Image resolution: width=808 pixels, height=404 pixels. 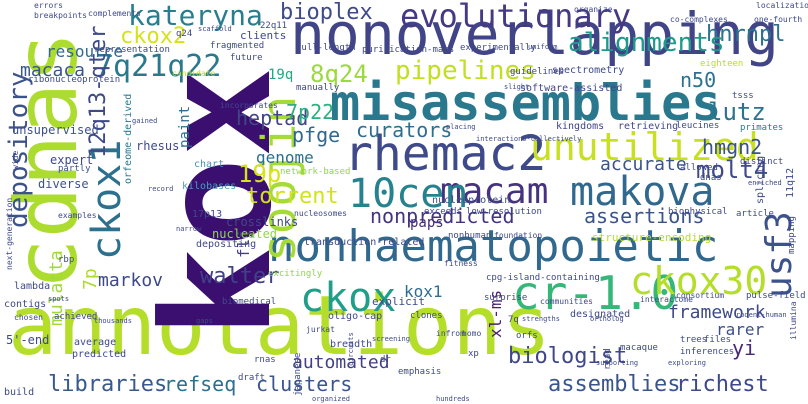 I want to click on word-communities: communities, so click(x=566, y=301).